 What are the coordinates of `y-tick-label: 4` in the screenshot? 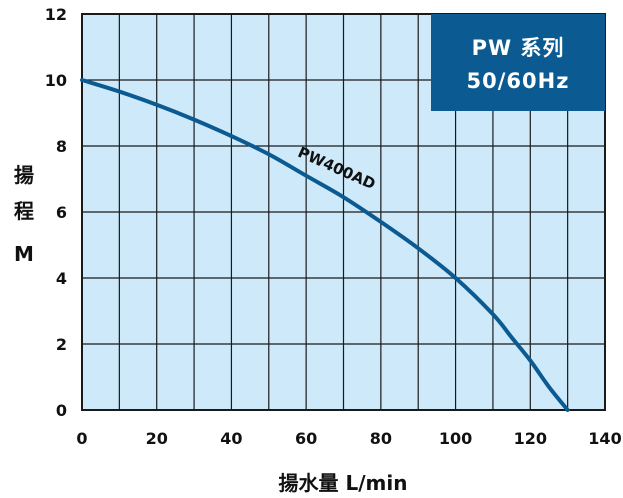 It's located at (61, 278).